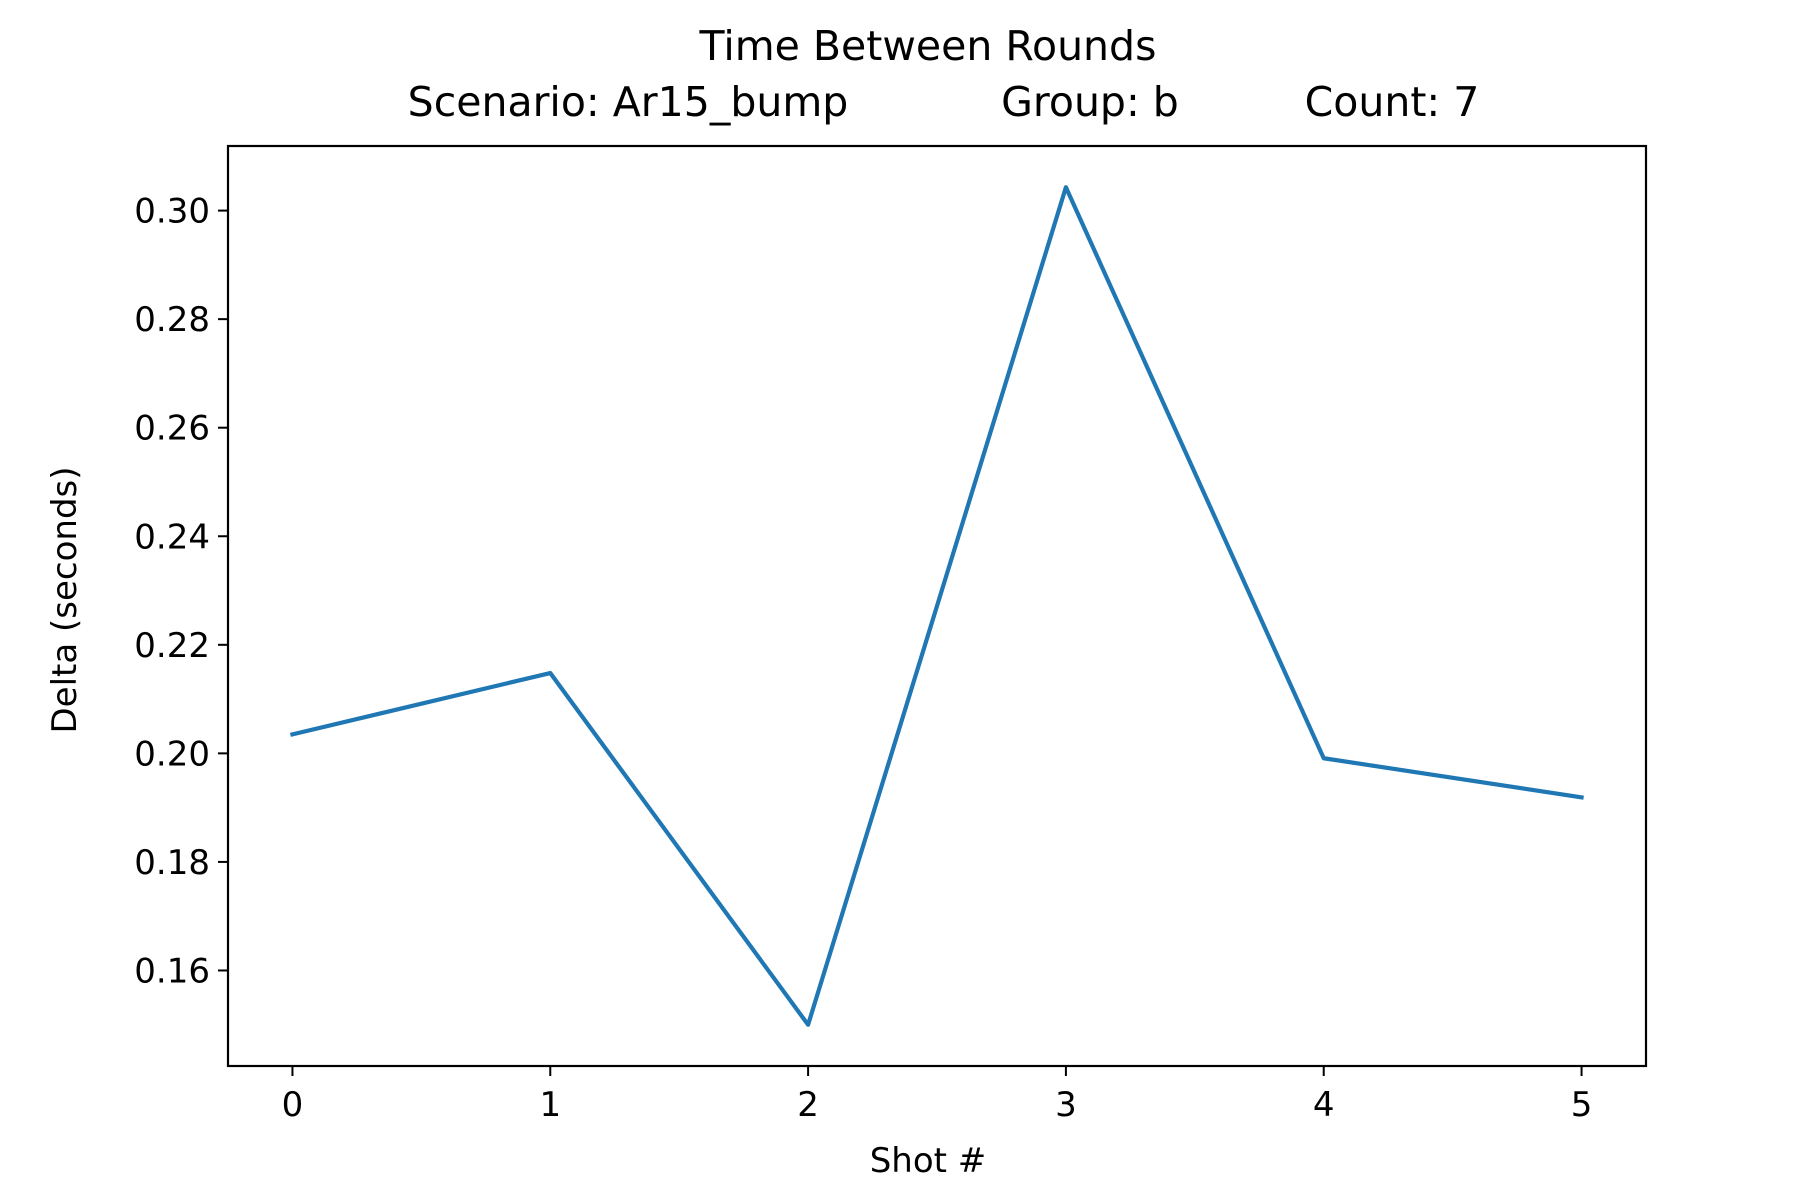 The image size is (1800, 1204). I want to click on x-tick-label: 0, so click(293, 1105).